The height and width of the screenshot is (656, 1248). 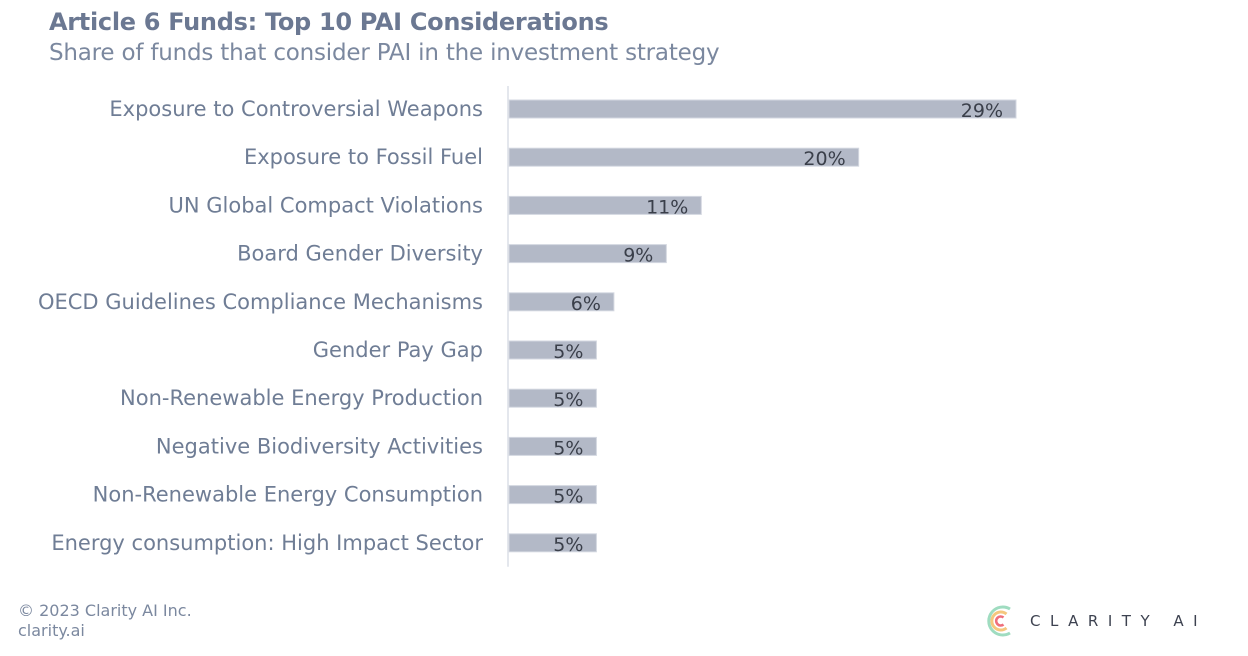 I want to click on category-label: Board Gender Diversity, so click(x=360, y=254).